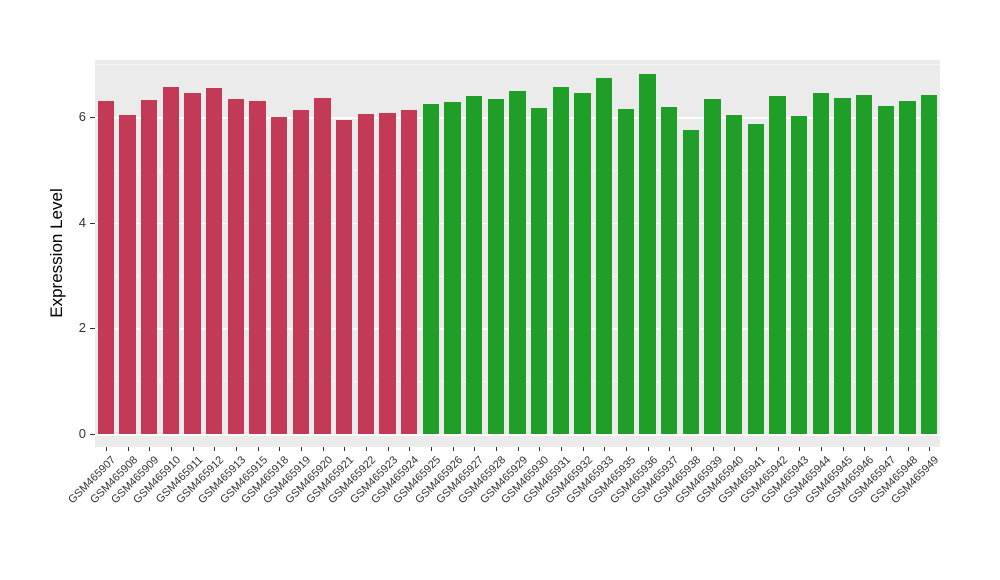  Describe the element at coordinates (82, 117) in the screenshot. I see `y-tick-label: 6` at that location.